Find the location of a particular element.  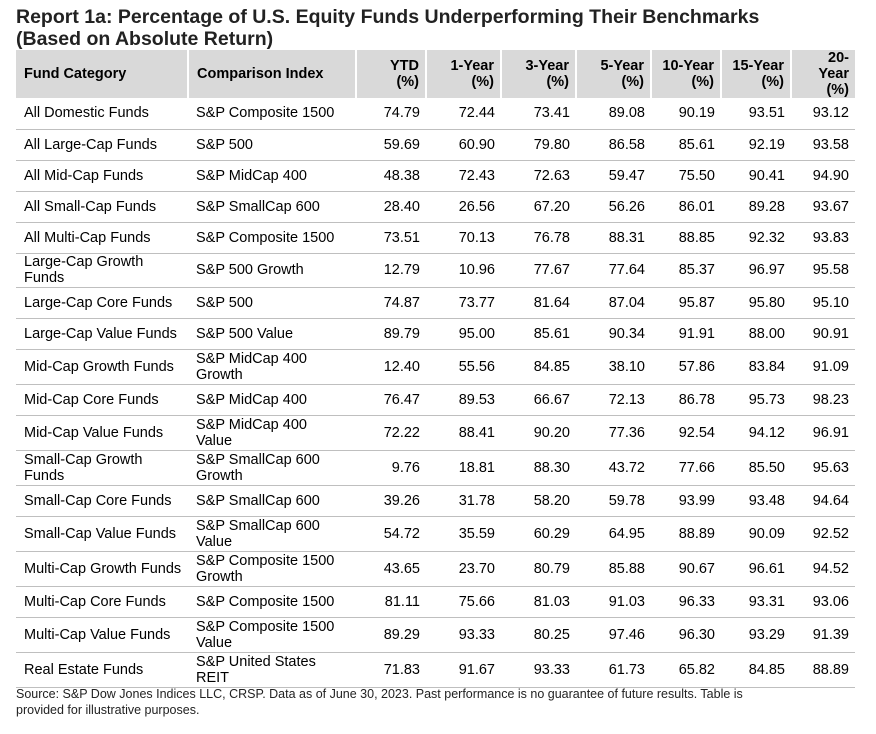

3-year-cell: 90.20 is located at coordinates (538, 433).